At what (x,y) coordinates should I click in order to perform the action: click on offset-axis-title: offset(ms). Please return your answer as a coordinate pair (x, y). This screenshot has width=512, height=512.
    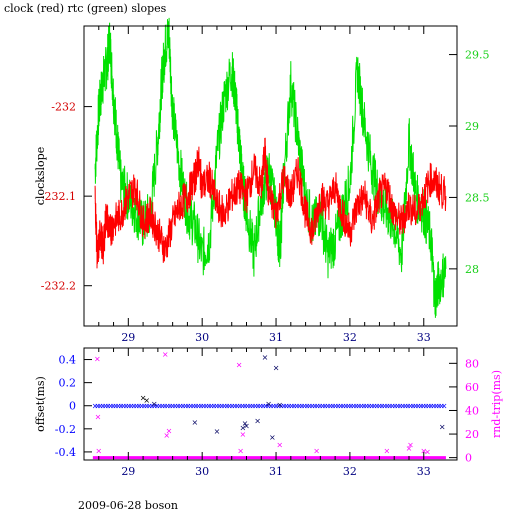
    Looking at the image, I should click on (40, 404).